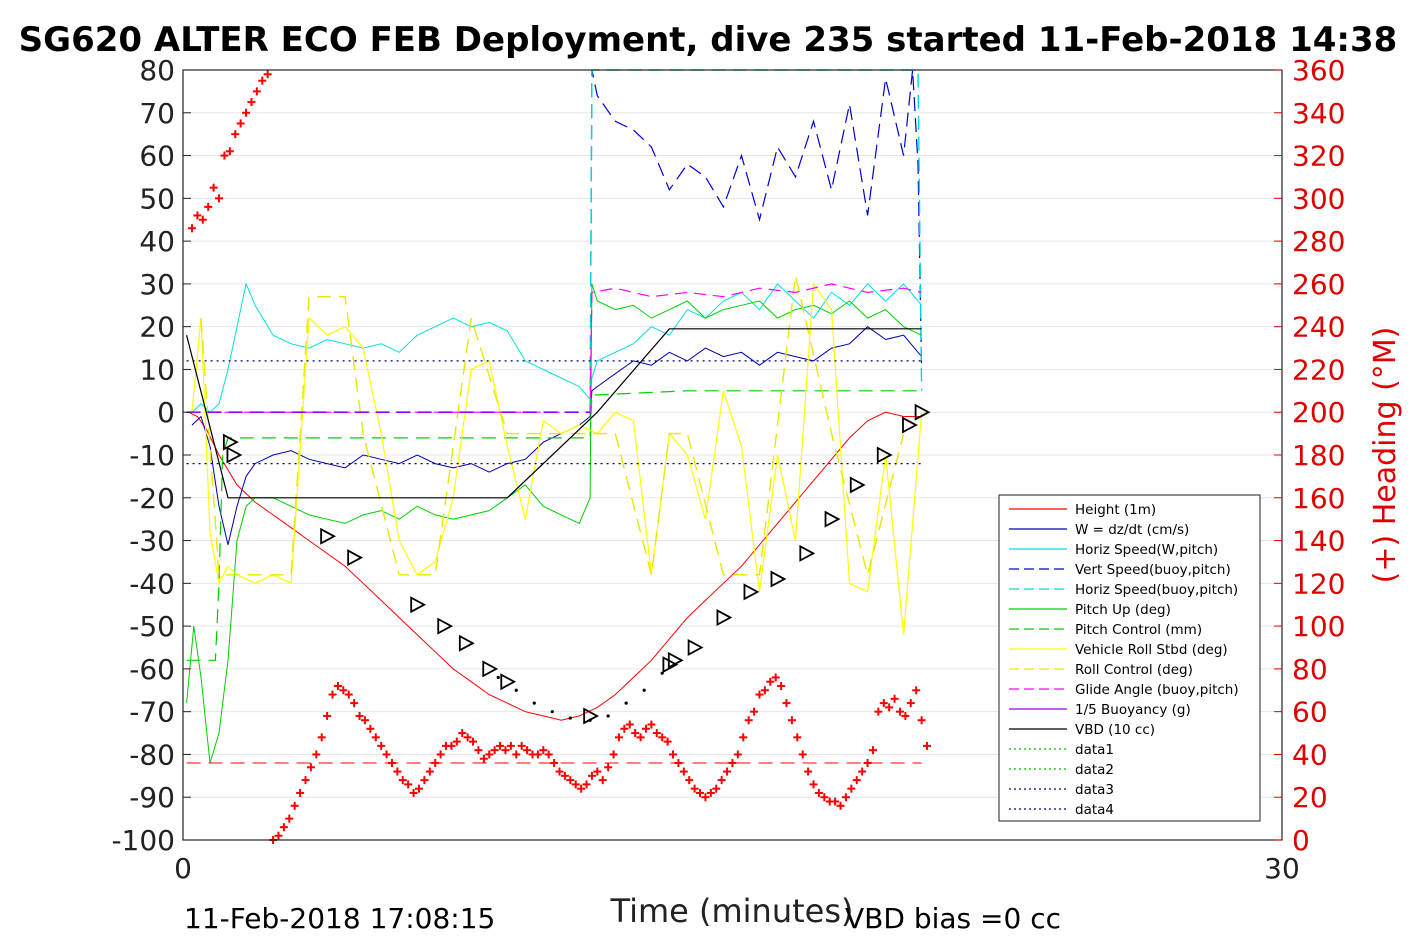 This screenshot has height=945, width=1417. Describe the element at coordinates (1318, 241) in the screenshot. I see `y2-tick-label: 280` at that location.